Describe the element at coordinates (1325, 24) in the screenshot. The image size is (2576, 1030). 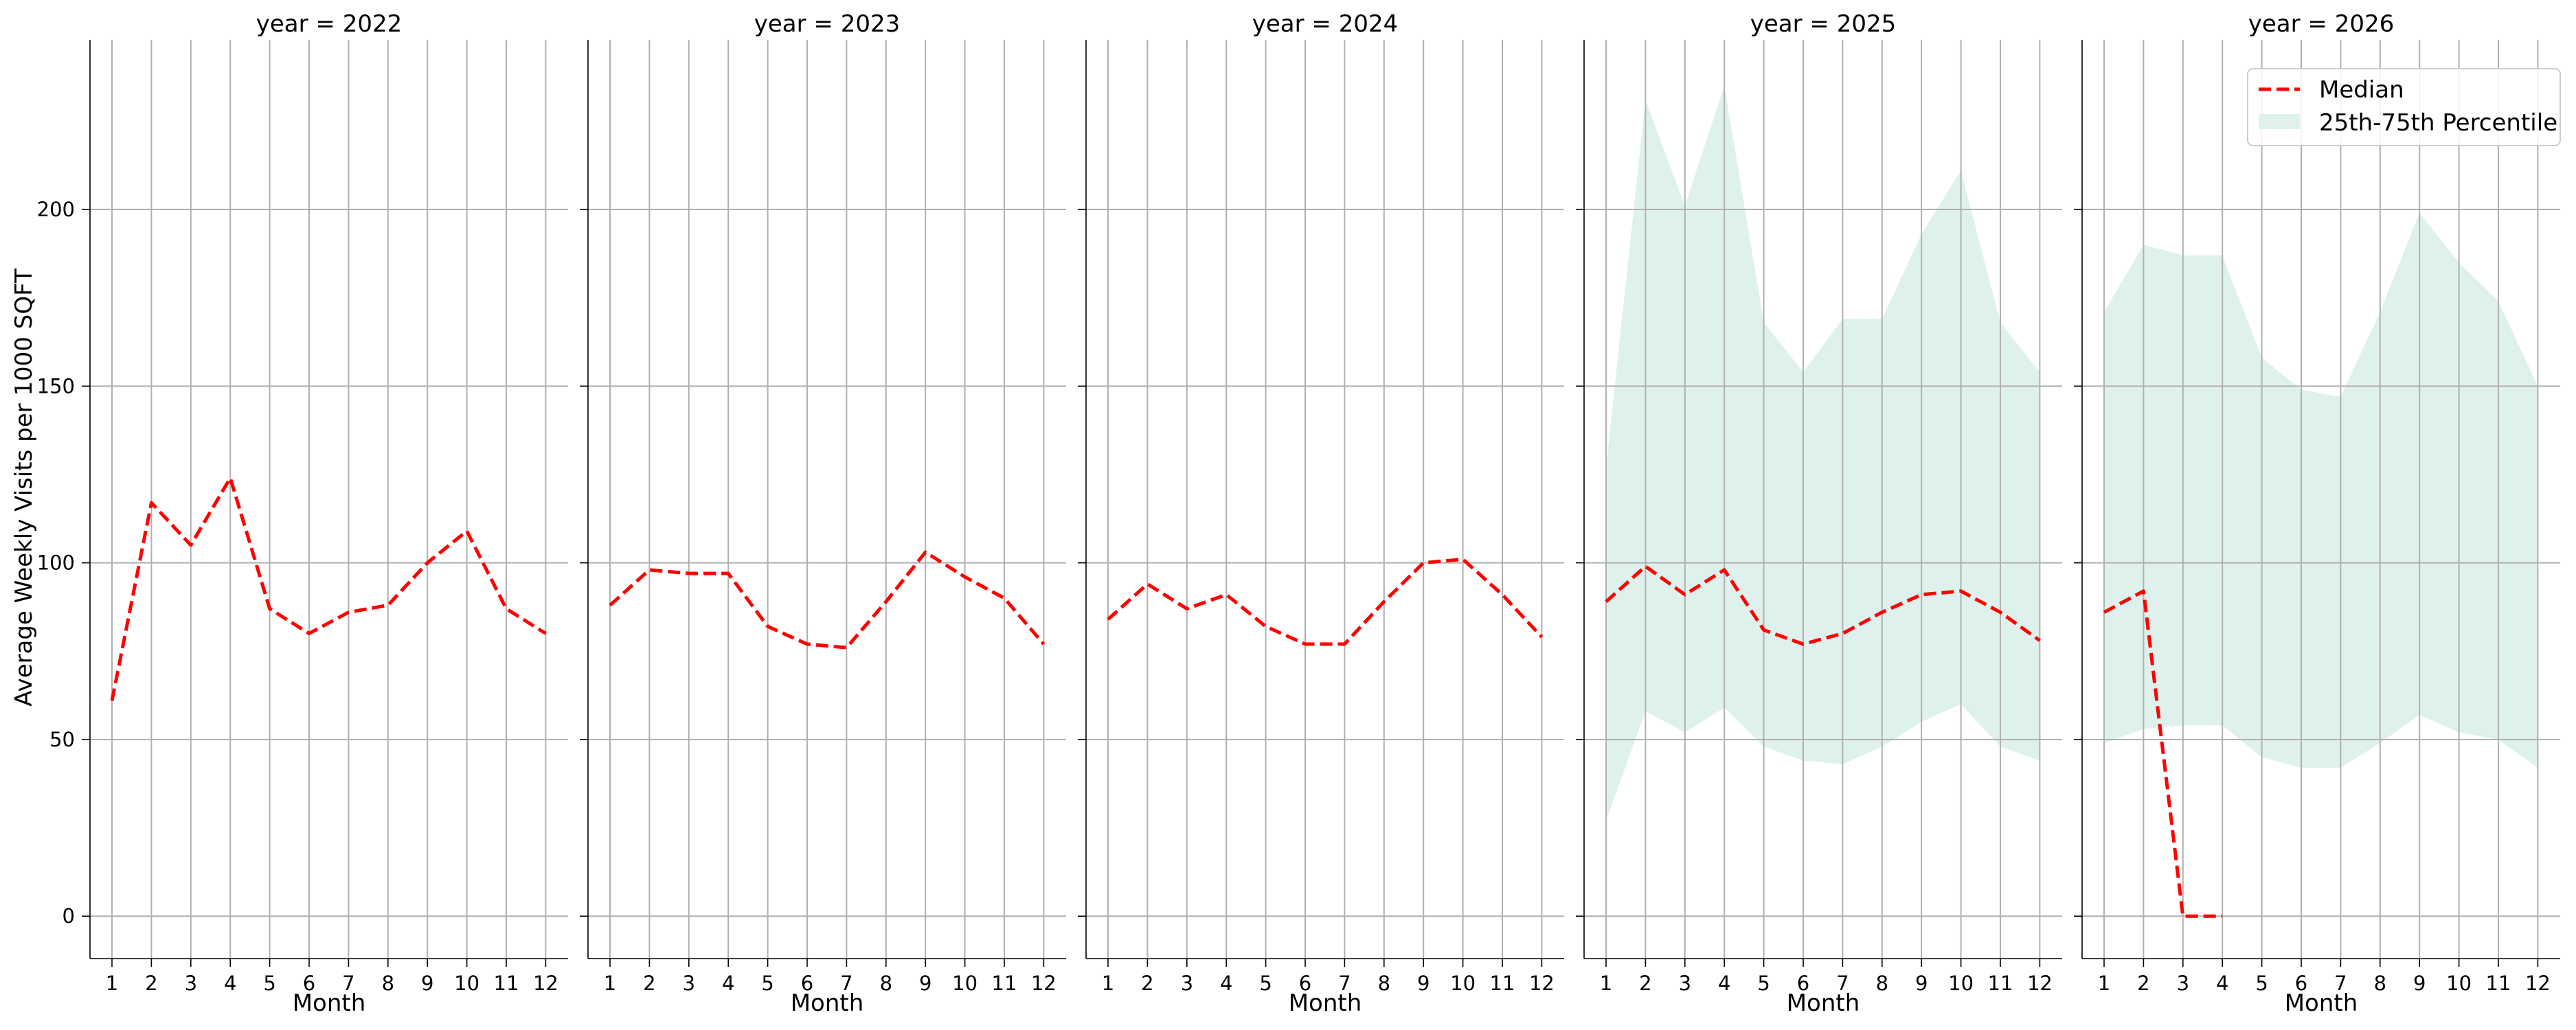
I see `facet-title: year = 2024` at that location.